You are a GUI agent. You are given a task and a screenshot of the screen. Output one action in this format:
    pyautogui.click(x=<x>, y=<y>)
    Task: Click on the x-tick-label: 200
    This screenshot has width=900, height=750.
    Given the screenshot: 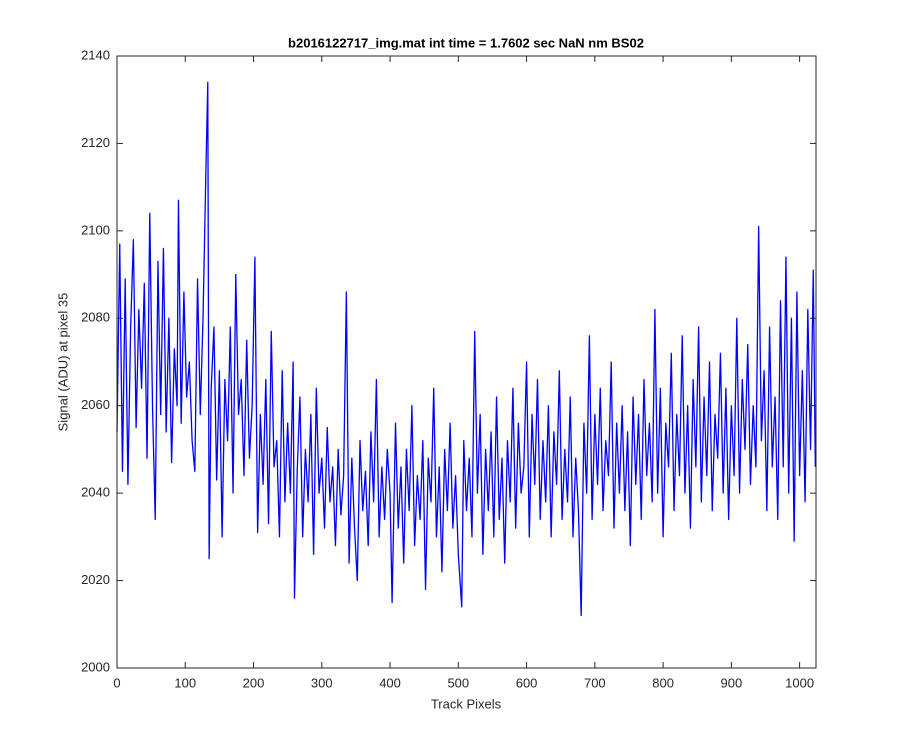 What is the action you would take?
    pyautogui.click(x=254, y=682)
    